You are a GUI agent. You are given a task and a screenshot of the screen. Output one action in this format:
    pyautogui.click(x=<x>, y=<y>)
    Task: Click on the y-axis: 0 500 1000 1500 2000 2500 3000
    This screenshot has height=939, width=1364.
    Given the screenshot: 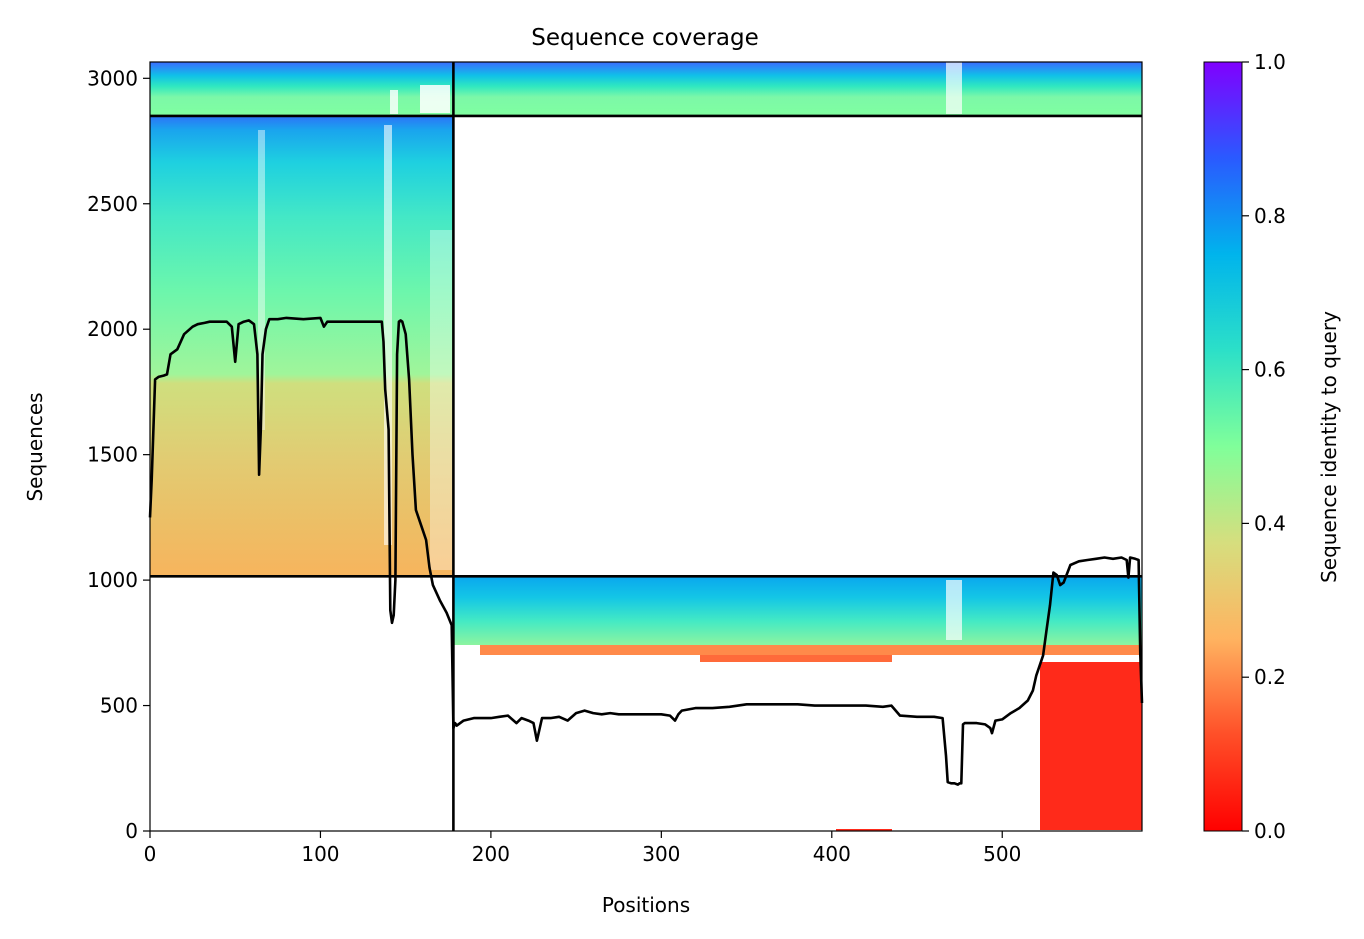 What is the action you would take?
    pyautogui.click(x=118, y=454)
    